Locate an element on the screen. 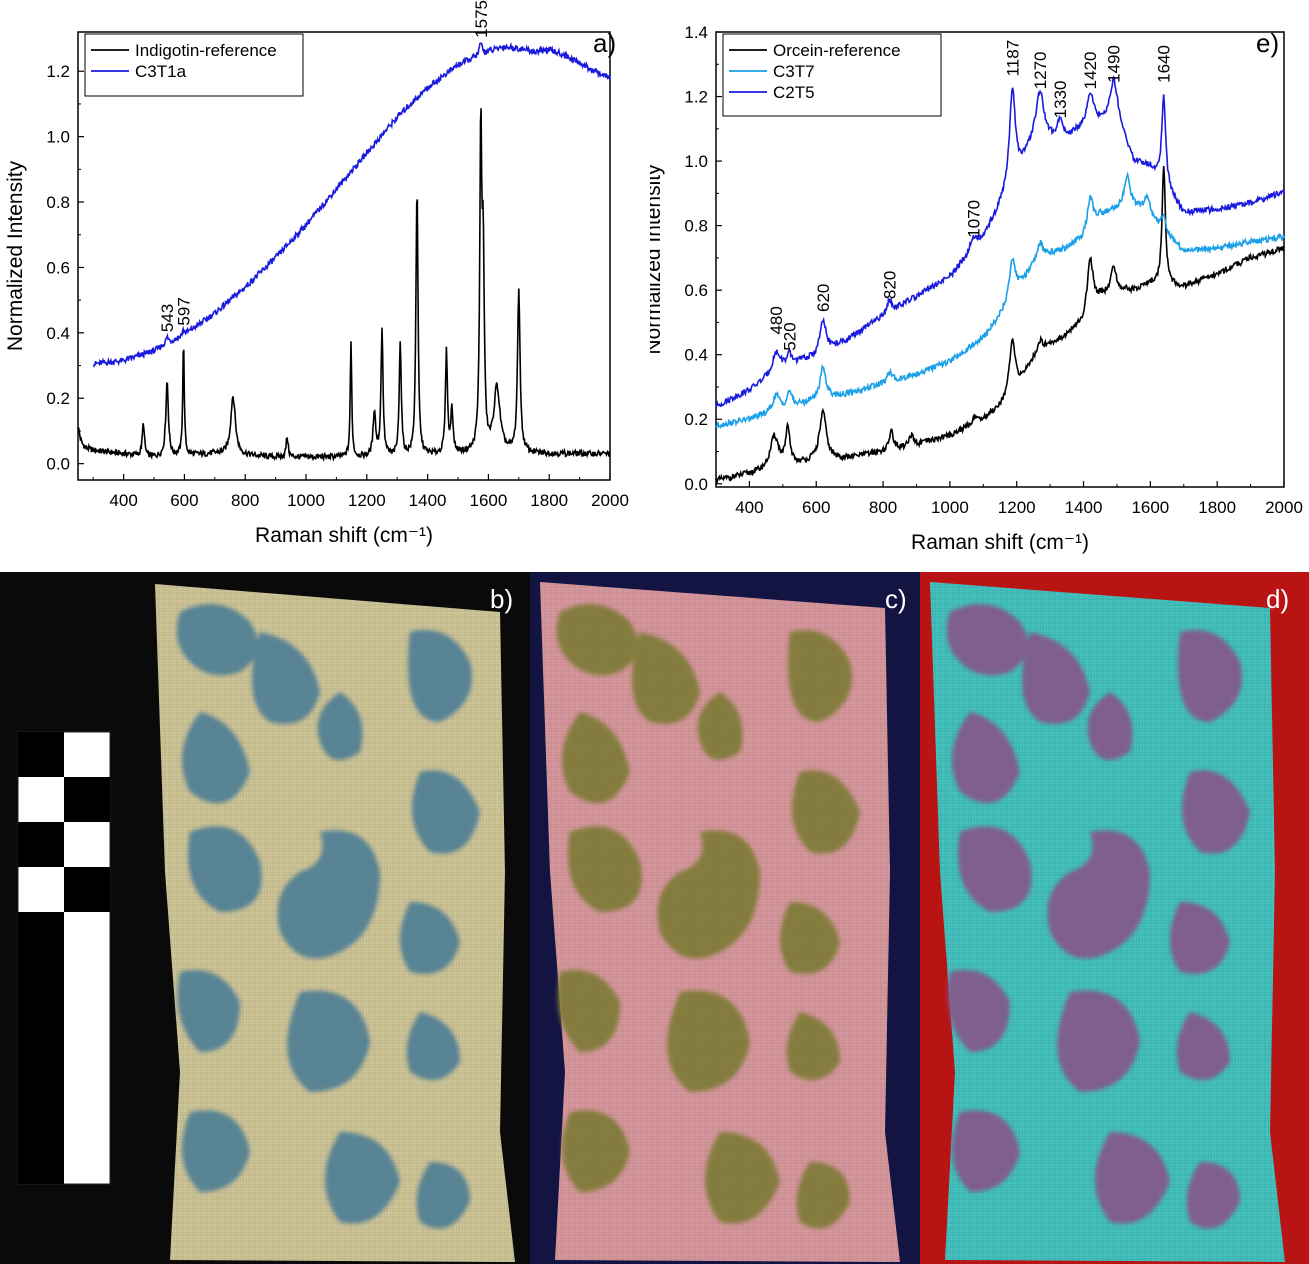 The width and height of the screenshot is (1309, 1264). y-tick-label: 1.4 is located at coordinates (696, 32).